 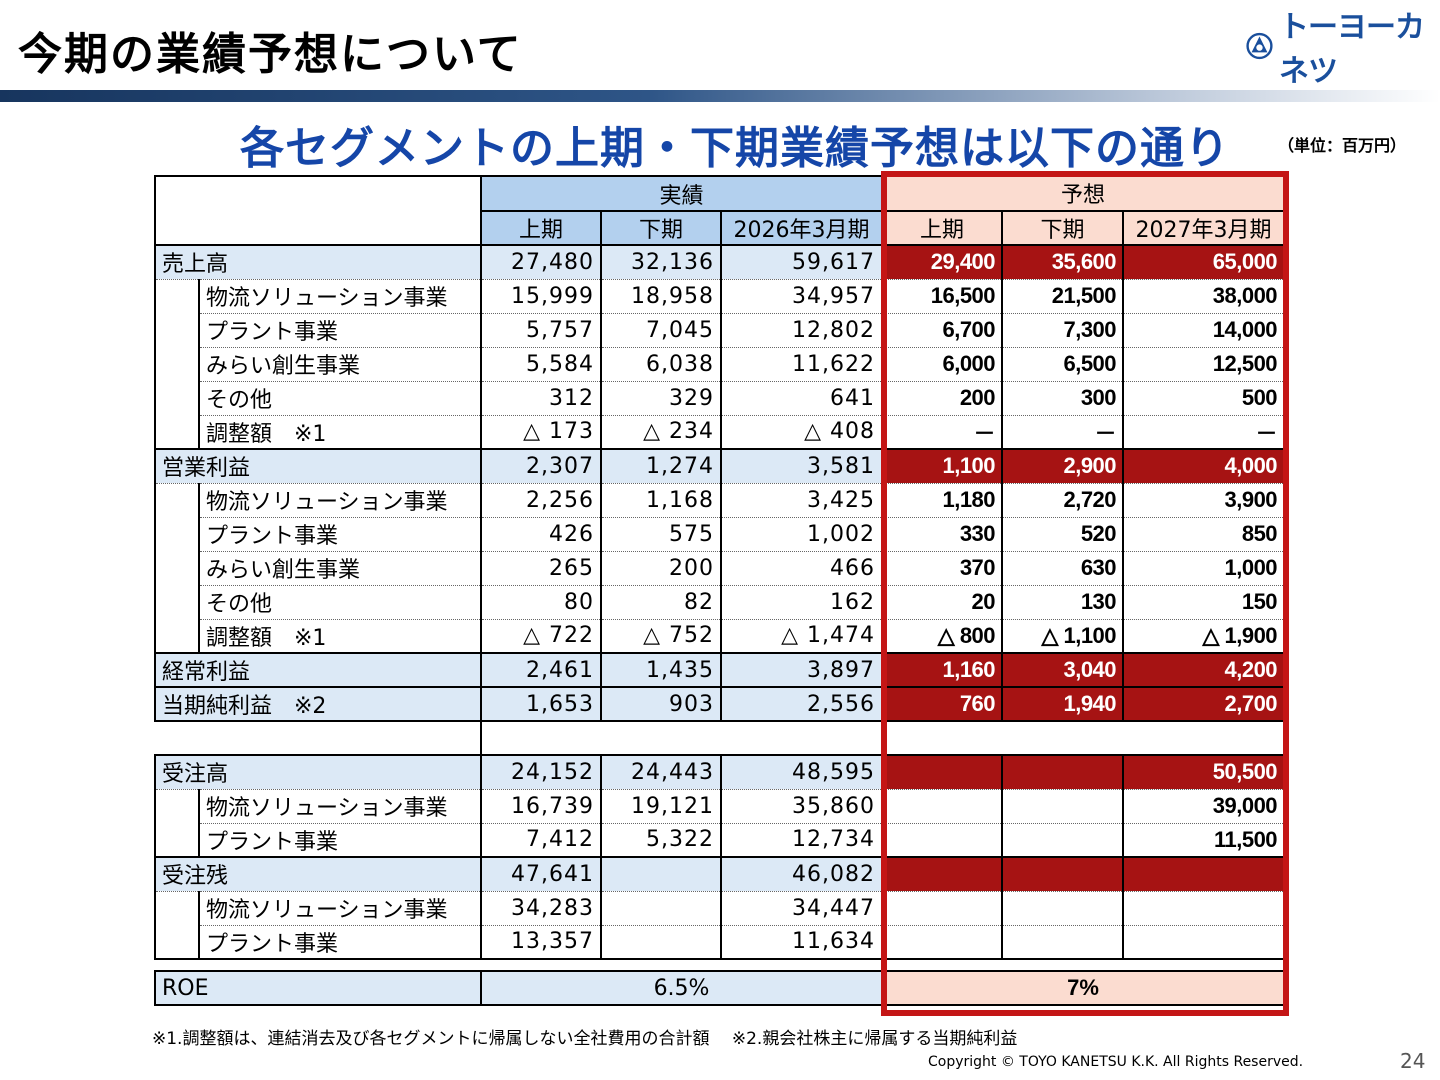 What do you see at coordinates (661, 466) in the screenshot?
I see `actual-value: 1,274` at bounding box center [661, 466].